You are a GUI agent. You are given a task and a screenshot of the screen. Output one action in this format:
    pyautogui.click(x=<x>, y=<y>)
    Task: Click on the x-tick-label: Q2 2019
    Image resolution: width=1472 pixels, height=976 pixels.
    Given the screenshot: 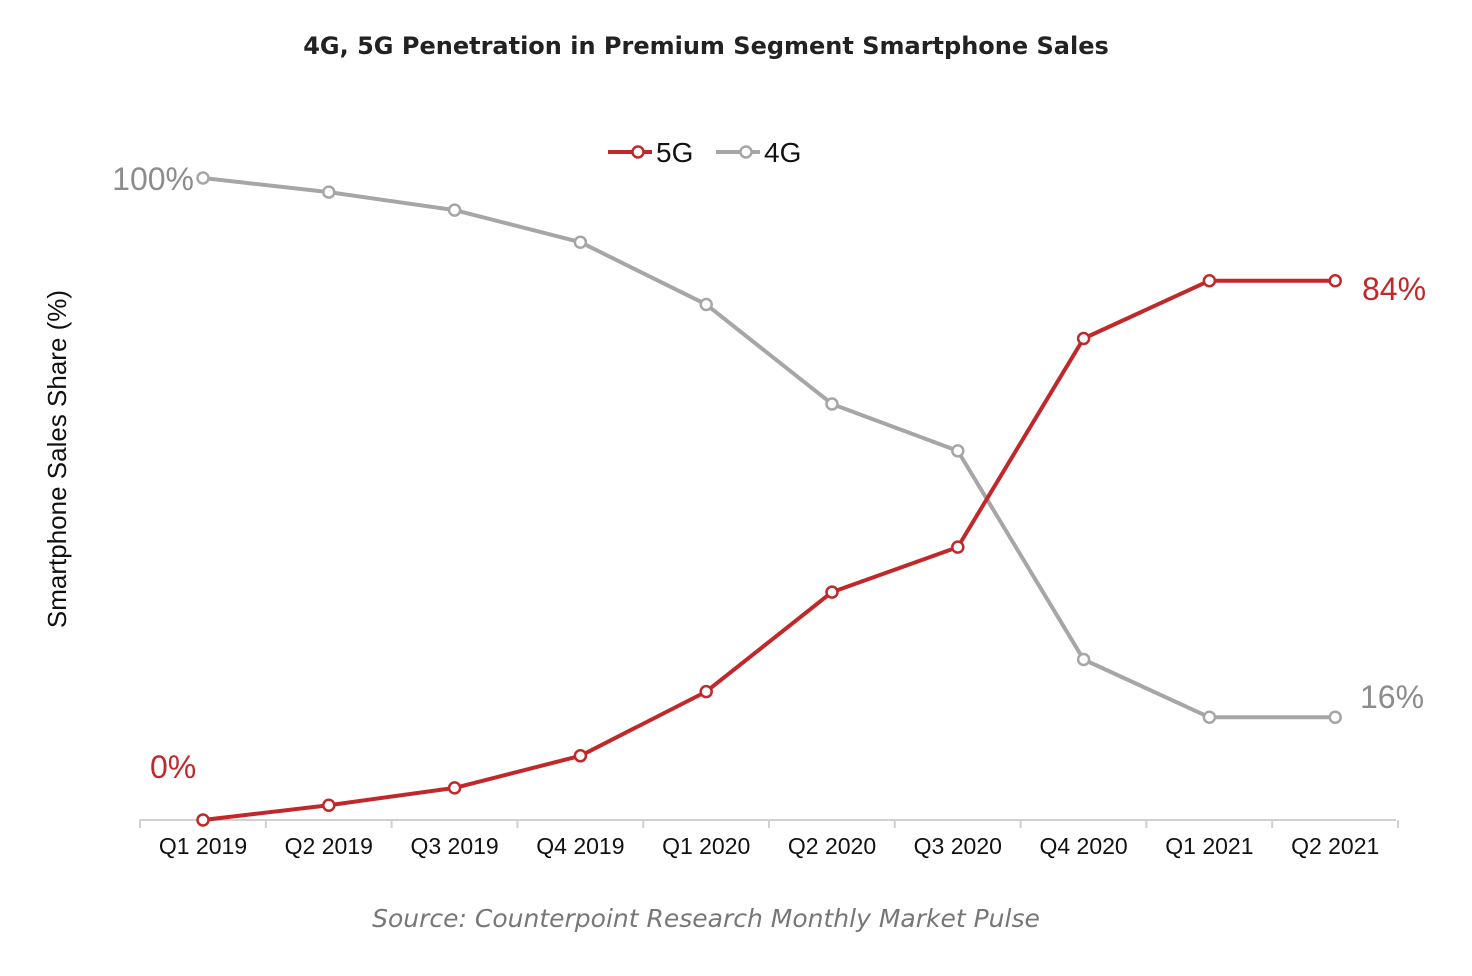 What is the action you would take?
    pyautogui.click(x=329, y=846)
    